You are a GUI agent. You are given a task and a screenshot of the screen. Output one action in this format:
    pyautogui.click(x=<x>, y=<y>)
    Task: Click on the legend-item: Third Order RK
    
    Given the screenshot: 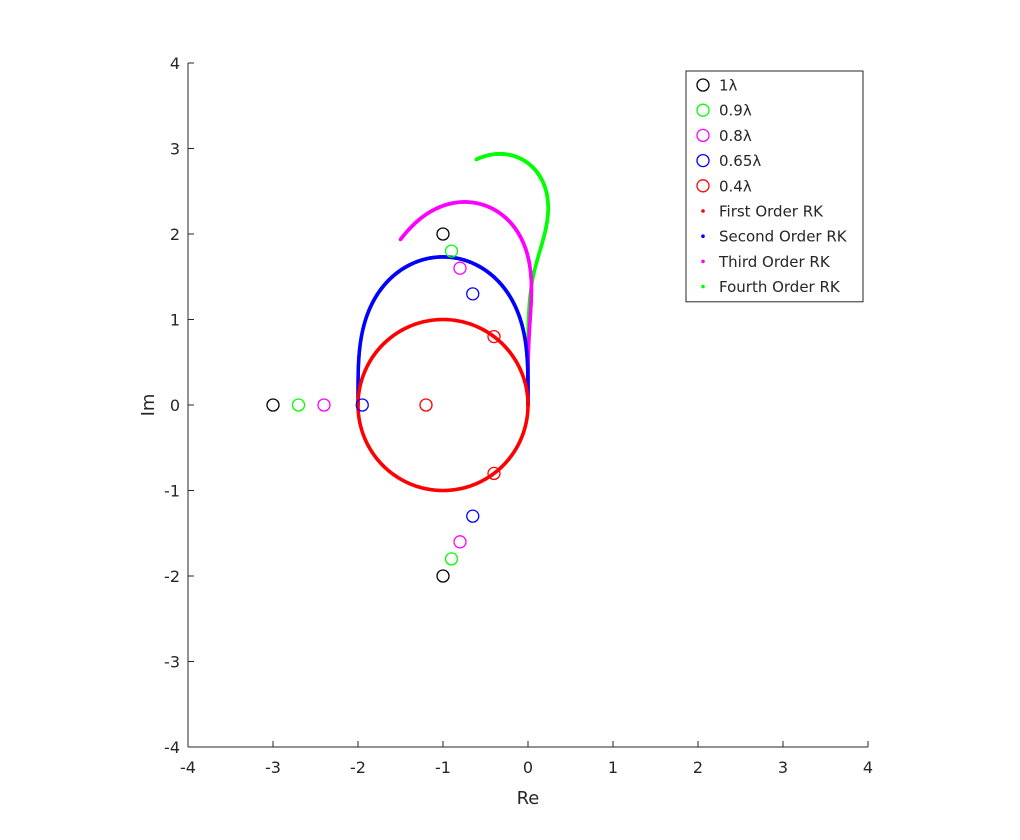 What is the action you would take?
    pyautogui.click(x=766, y=262)
    